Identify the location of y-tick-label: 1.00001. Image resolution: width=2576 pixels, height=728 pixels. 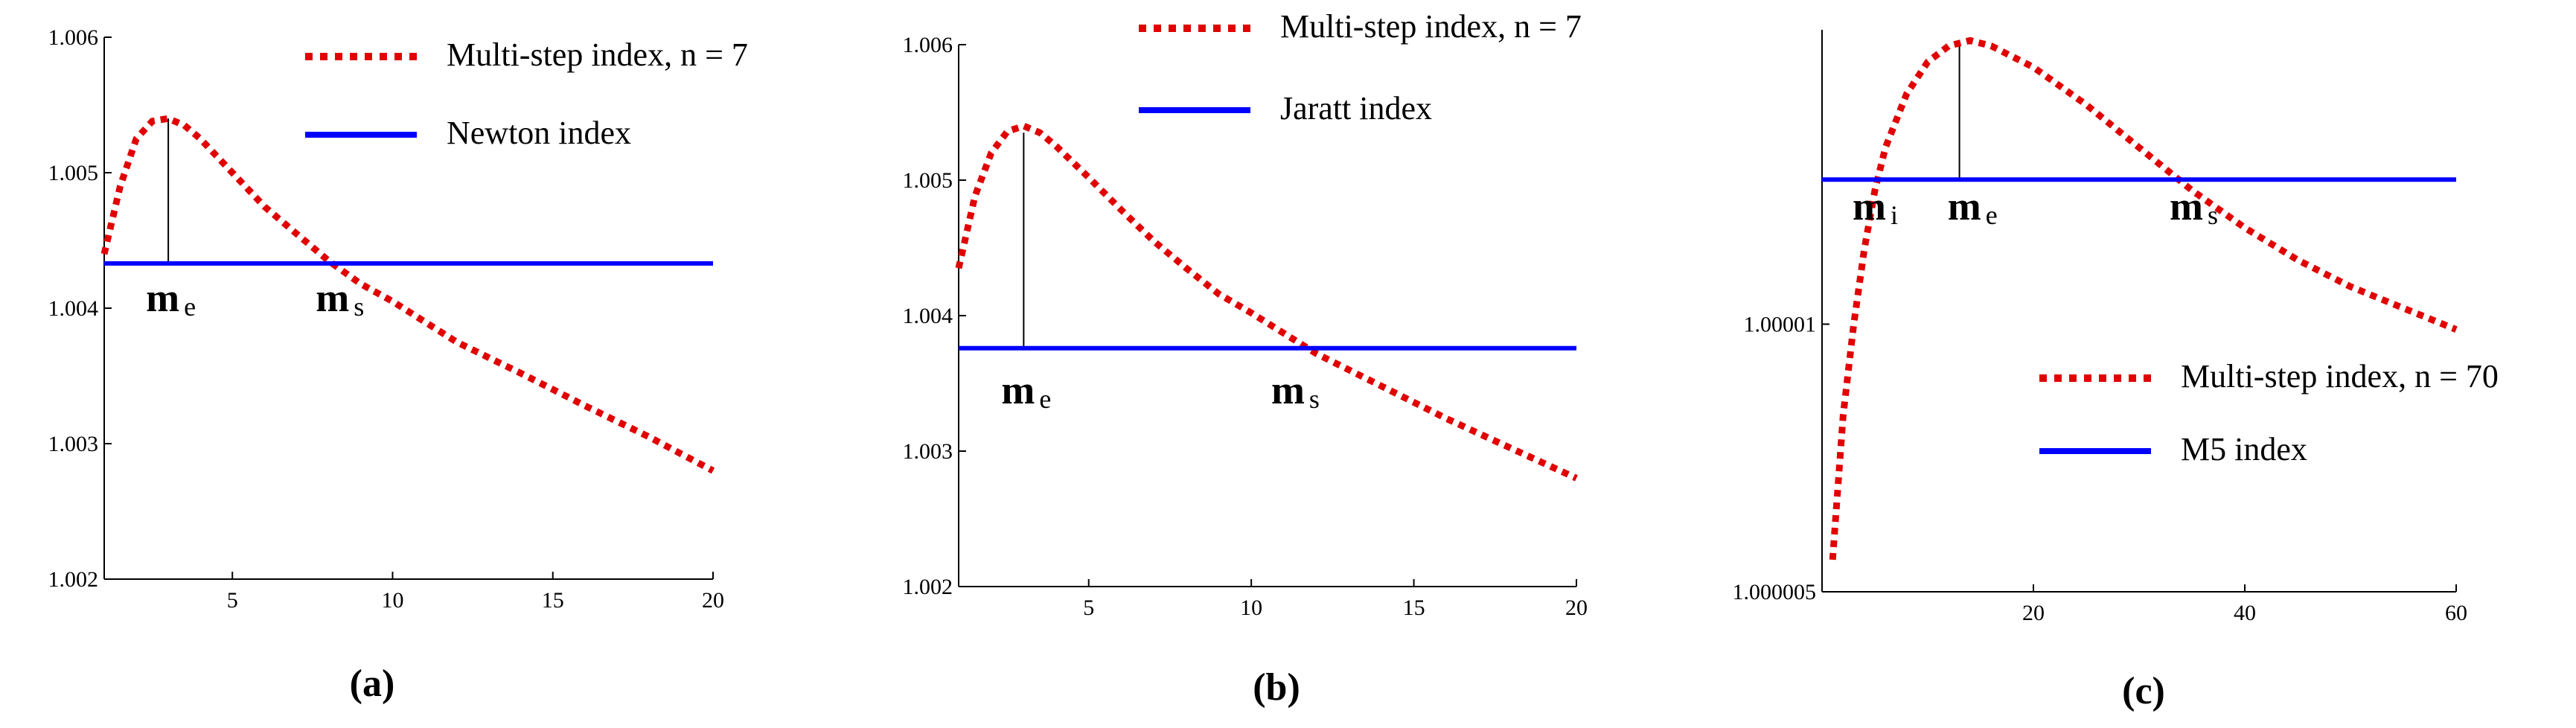
(1780, 324).